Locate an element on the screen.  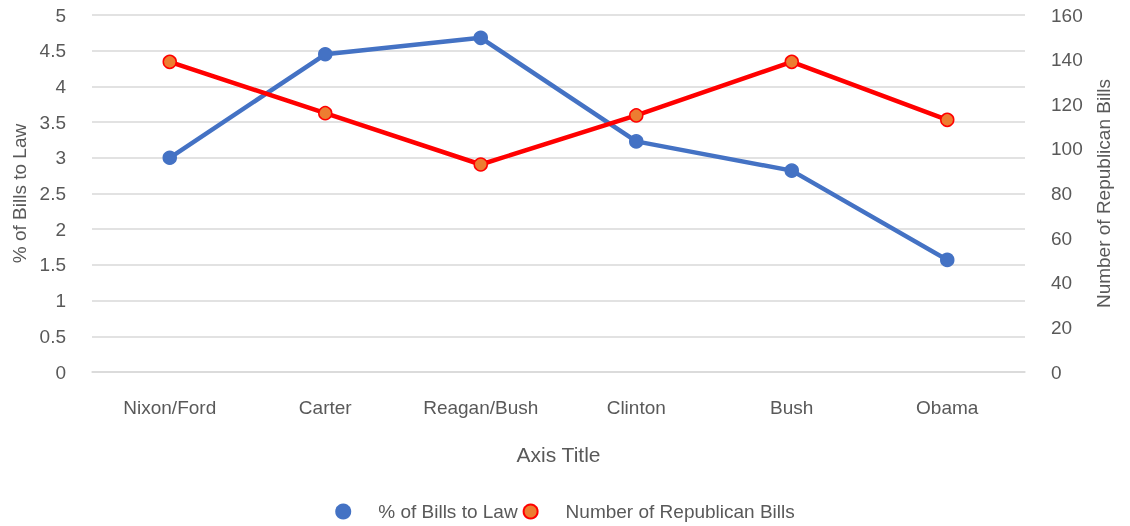
y-axis-title: % of Bills to Law is located at coordinates (19, 193).